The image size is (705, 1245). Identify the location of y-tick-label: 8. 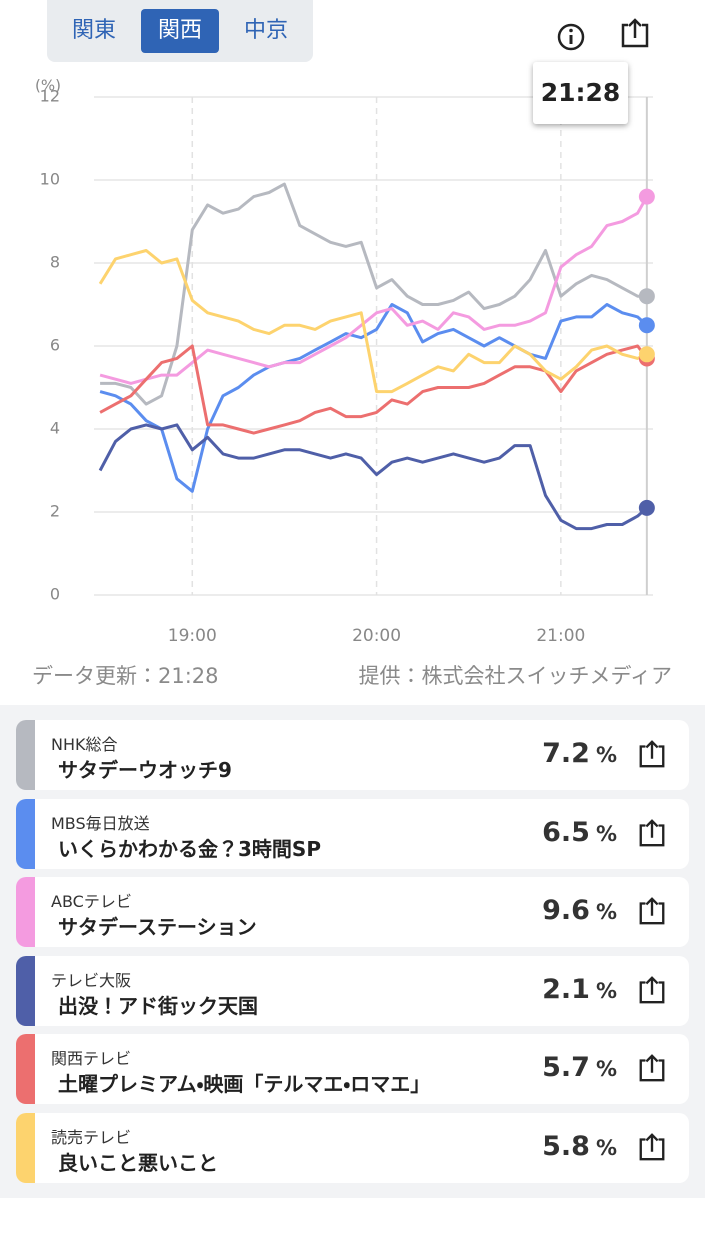
(55, 262).